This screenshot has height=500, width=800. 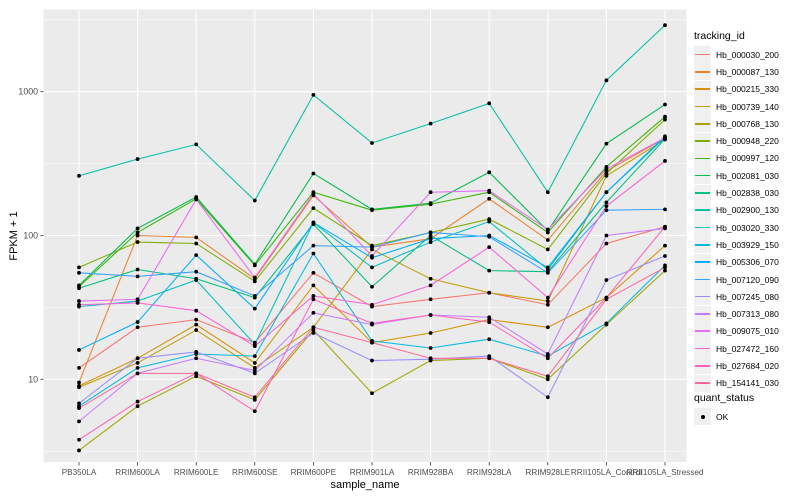 I want to click on legend-entry-label: Hb_007120_090, so click(x=747, y=279).